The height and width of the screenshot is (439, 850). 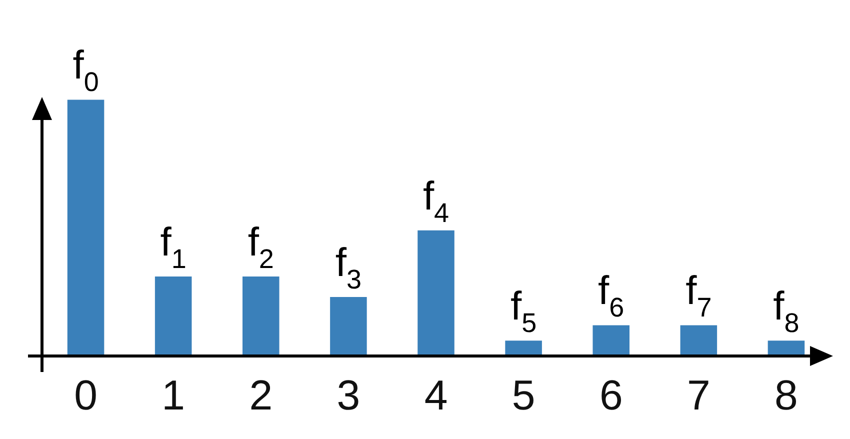 I want to click on x-tick-label: 1, so click(x=174, y=395).